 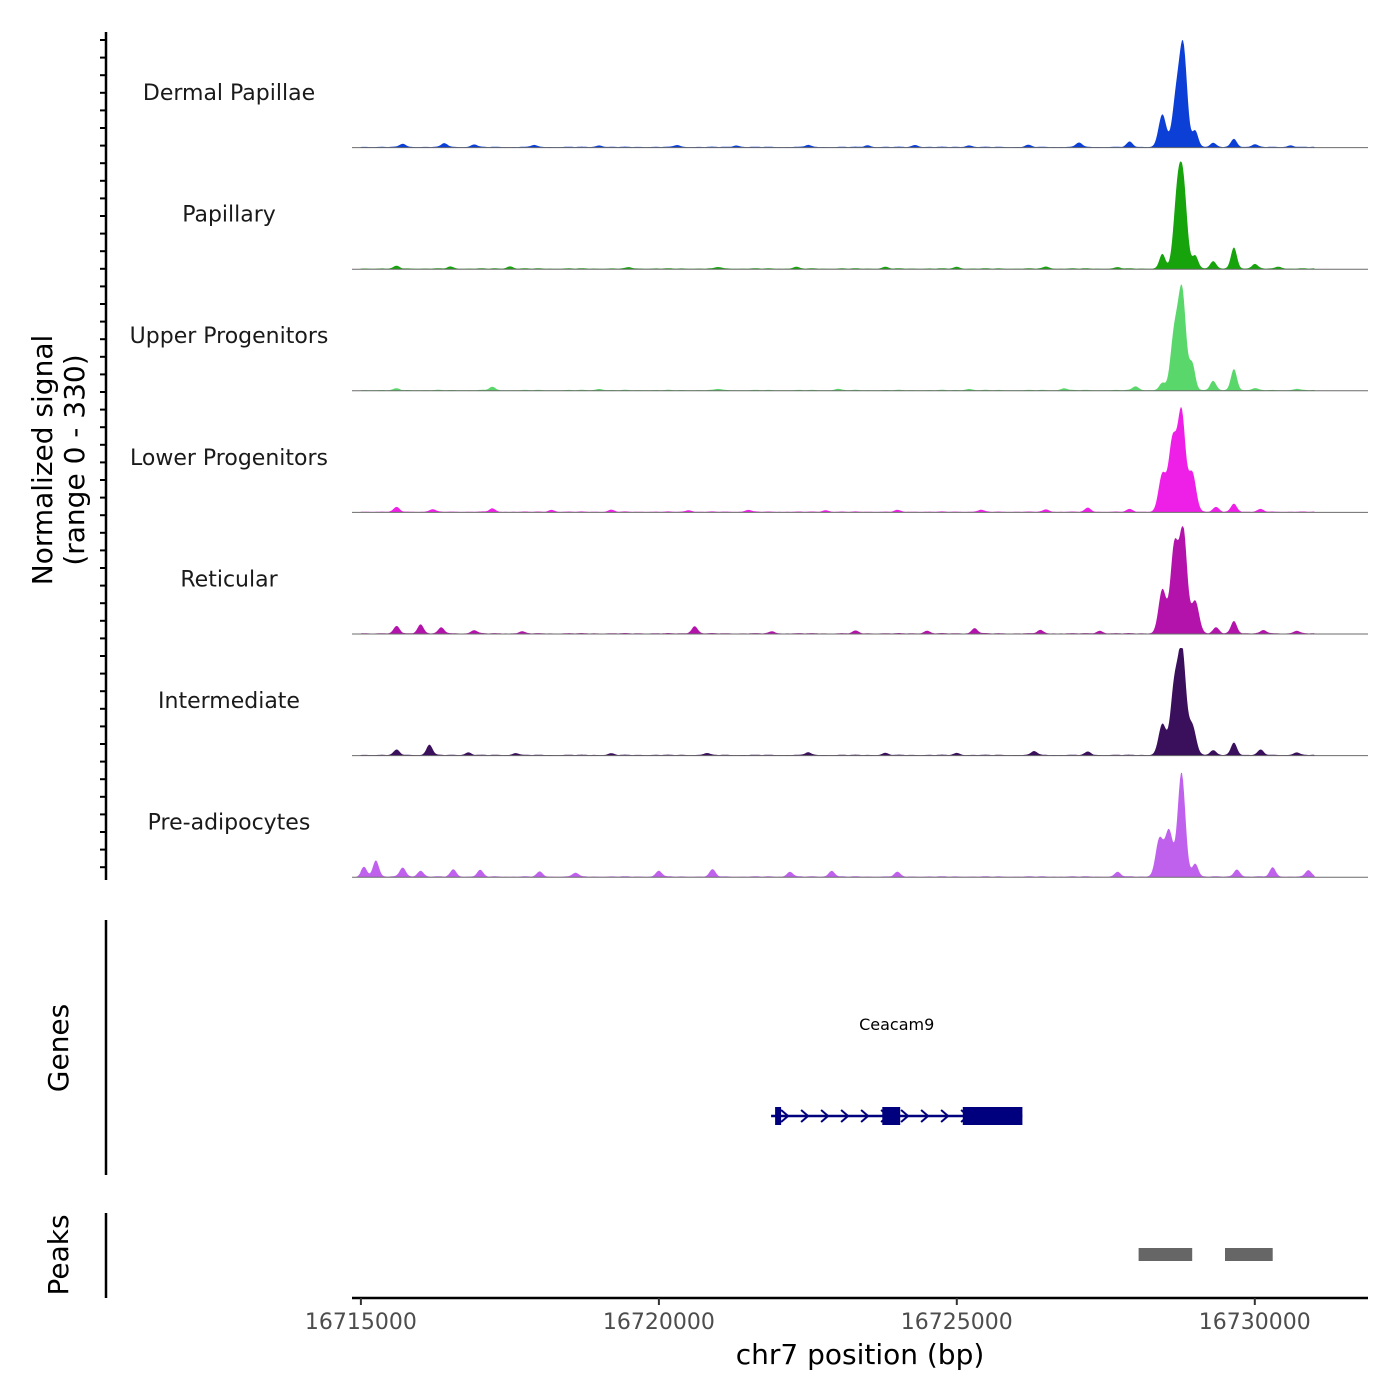 I want to click on y-axis: Normalized signal (range 0 - 330), so click(x=67, y=456).